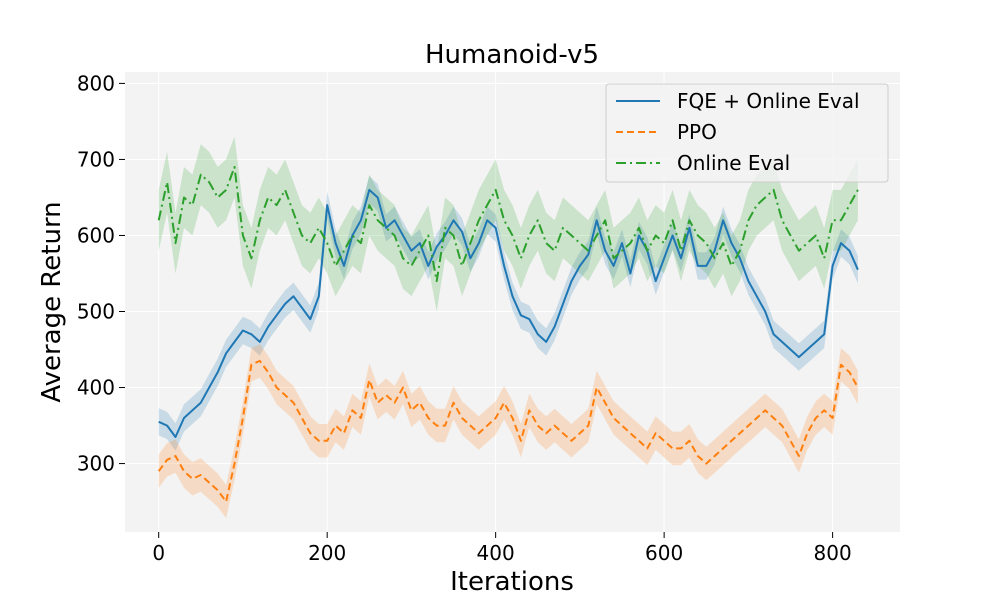 Image resolution: width=1000 pixels, height=604 pixels. I want to click on x-tick-label: 200, so click(327, 553).